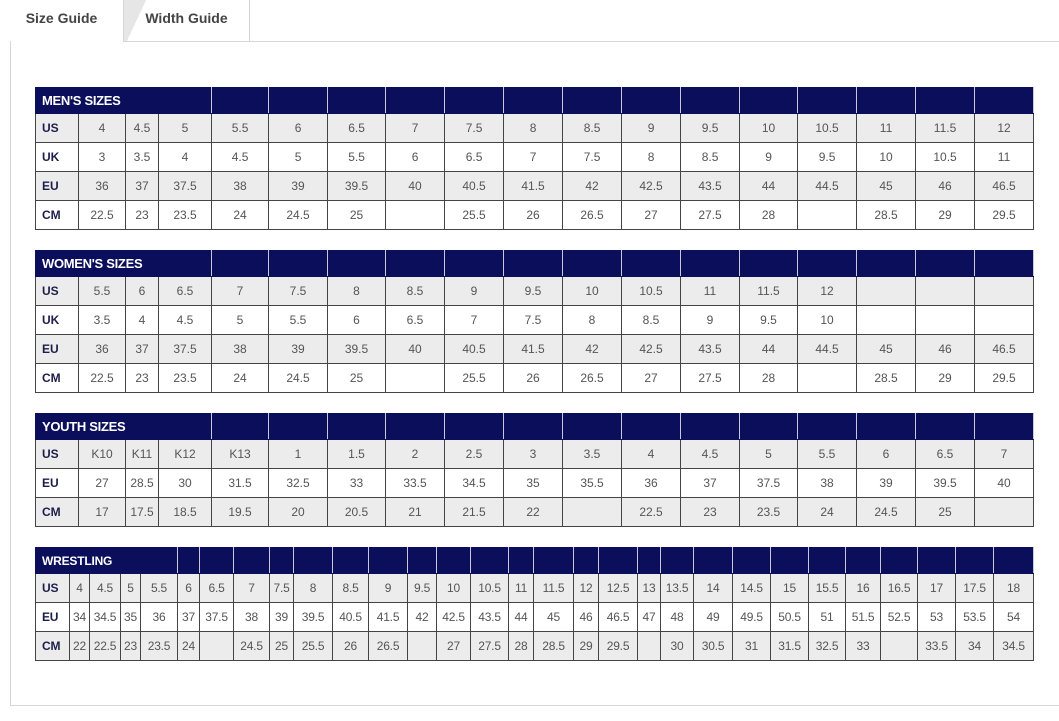  I want to click on size-cell: 15, so click(790, 588).